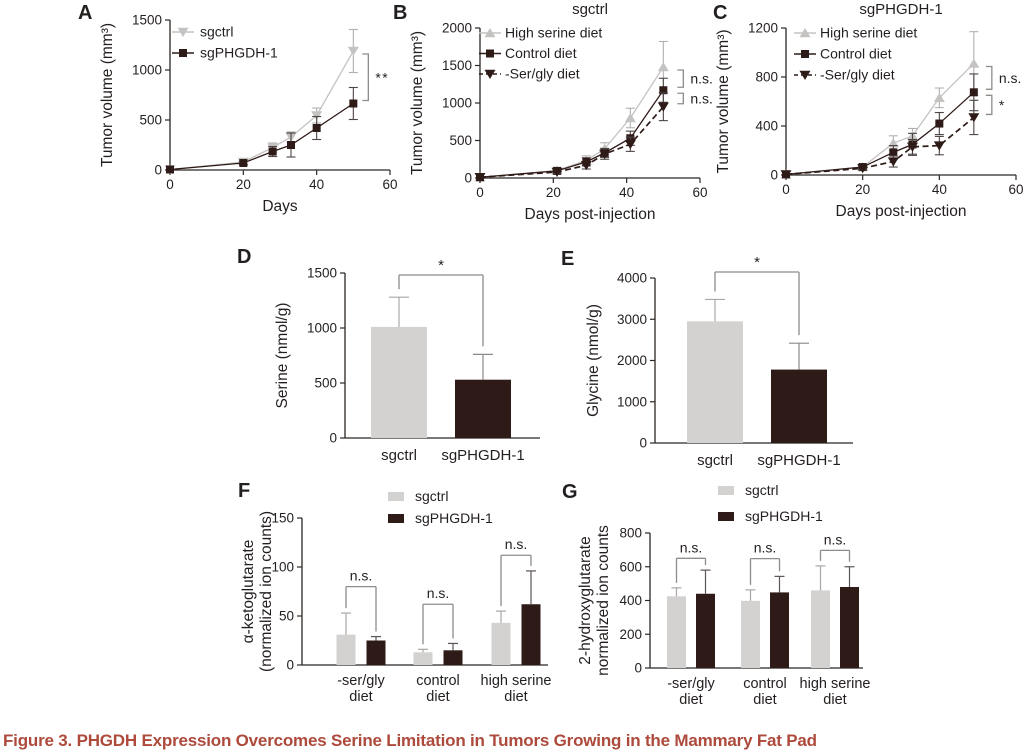  Describe the element at coordinates (857, 75) in the screenshot. I see `svg-text: -Ser/gly diet` at that location.